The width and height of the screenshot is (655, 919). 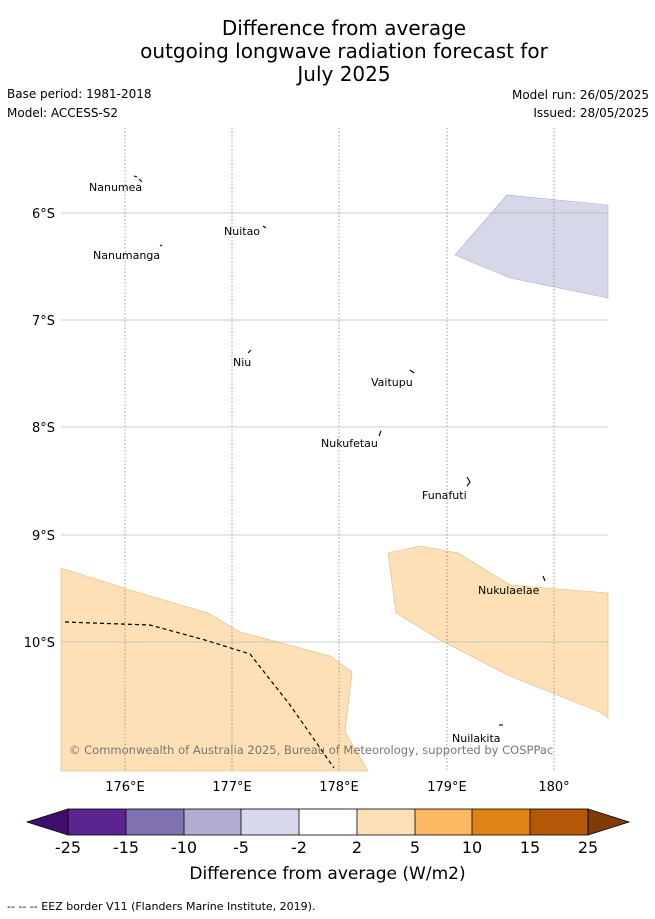 I want to click on colorbar-tick: -2, so click(x=299, y=847).